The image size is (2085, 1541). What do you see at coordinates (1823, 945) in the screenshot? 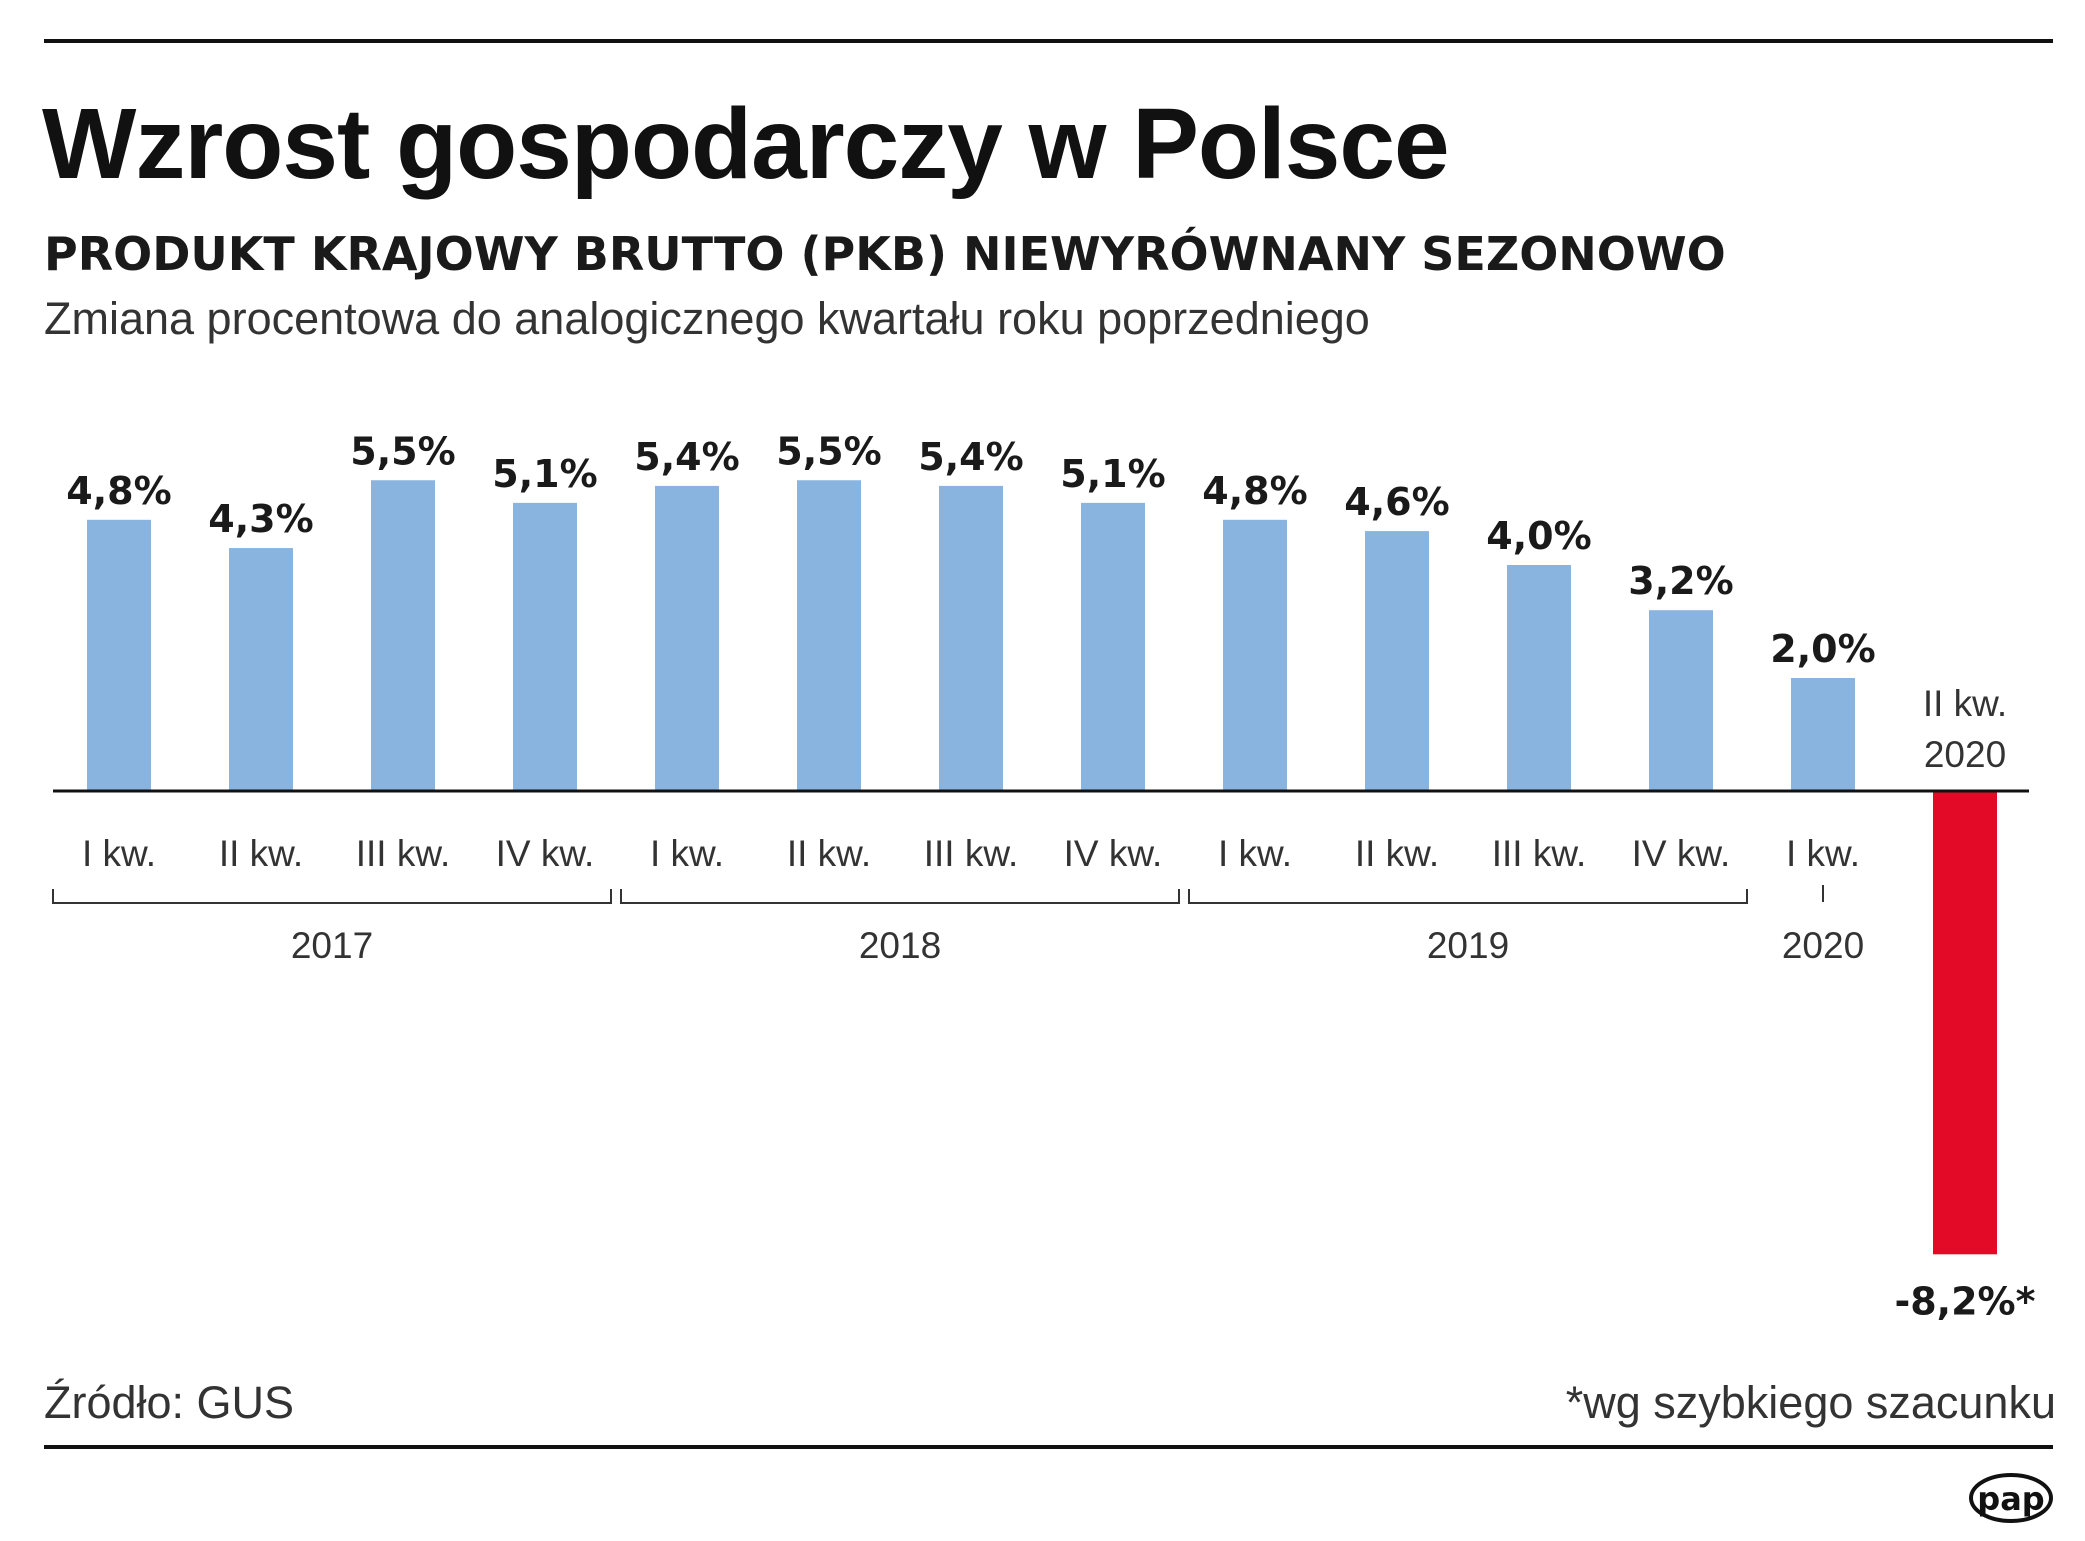
I see `year-label: 2020` at bounding box center [1823, 945].